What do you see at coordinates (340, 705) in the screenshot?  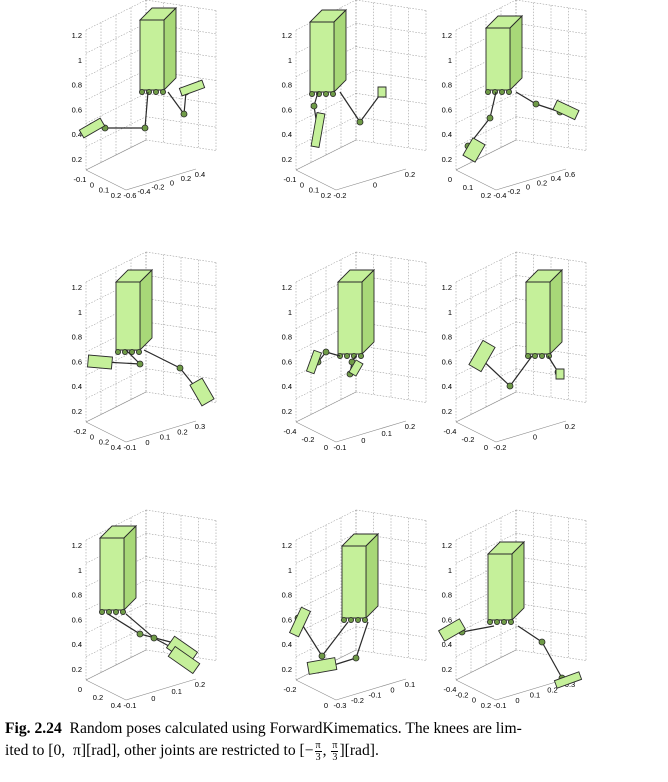 I see `y-tick-label: -0.3` at bounding box center [340, 705].